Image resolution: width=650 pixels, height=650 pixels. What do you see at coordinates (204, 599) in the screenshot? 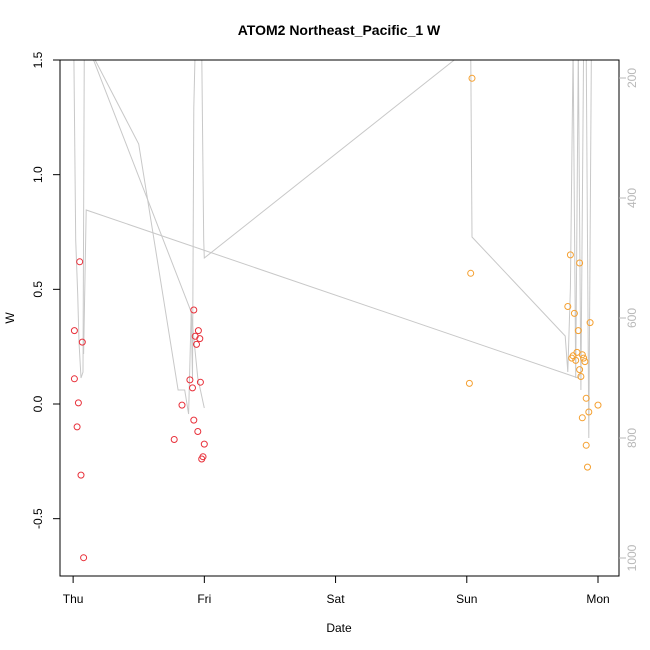
I see `x-tick-label: Fri` at bounding box center [204, 599].